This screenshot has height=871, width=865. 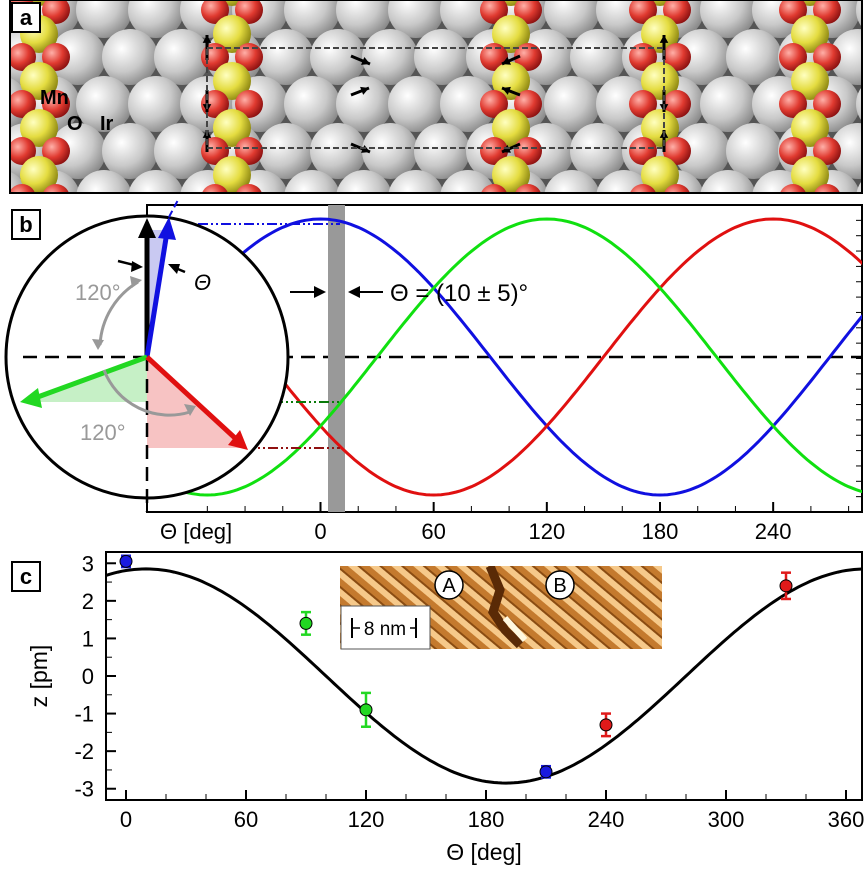 I want to click on x-tick-label: 0, so click(x=126, y=819).